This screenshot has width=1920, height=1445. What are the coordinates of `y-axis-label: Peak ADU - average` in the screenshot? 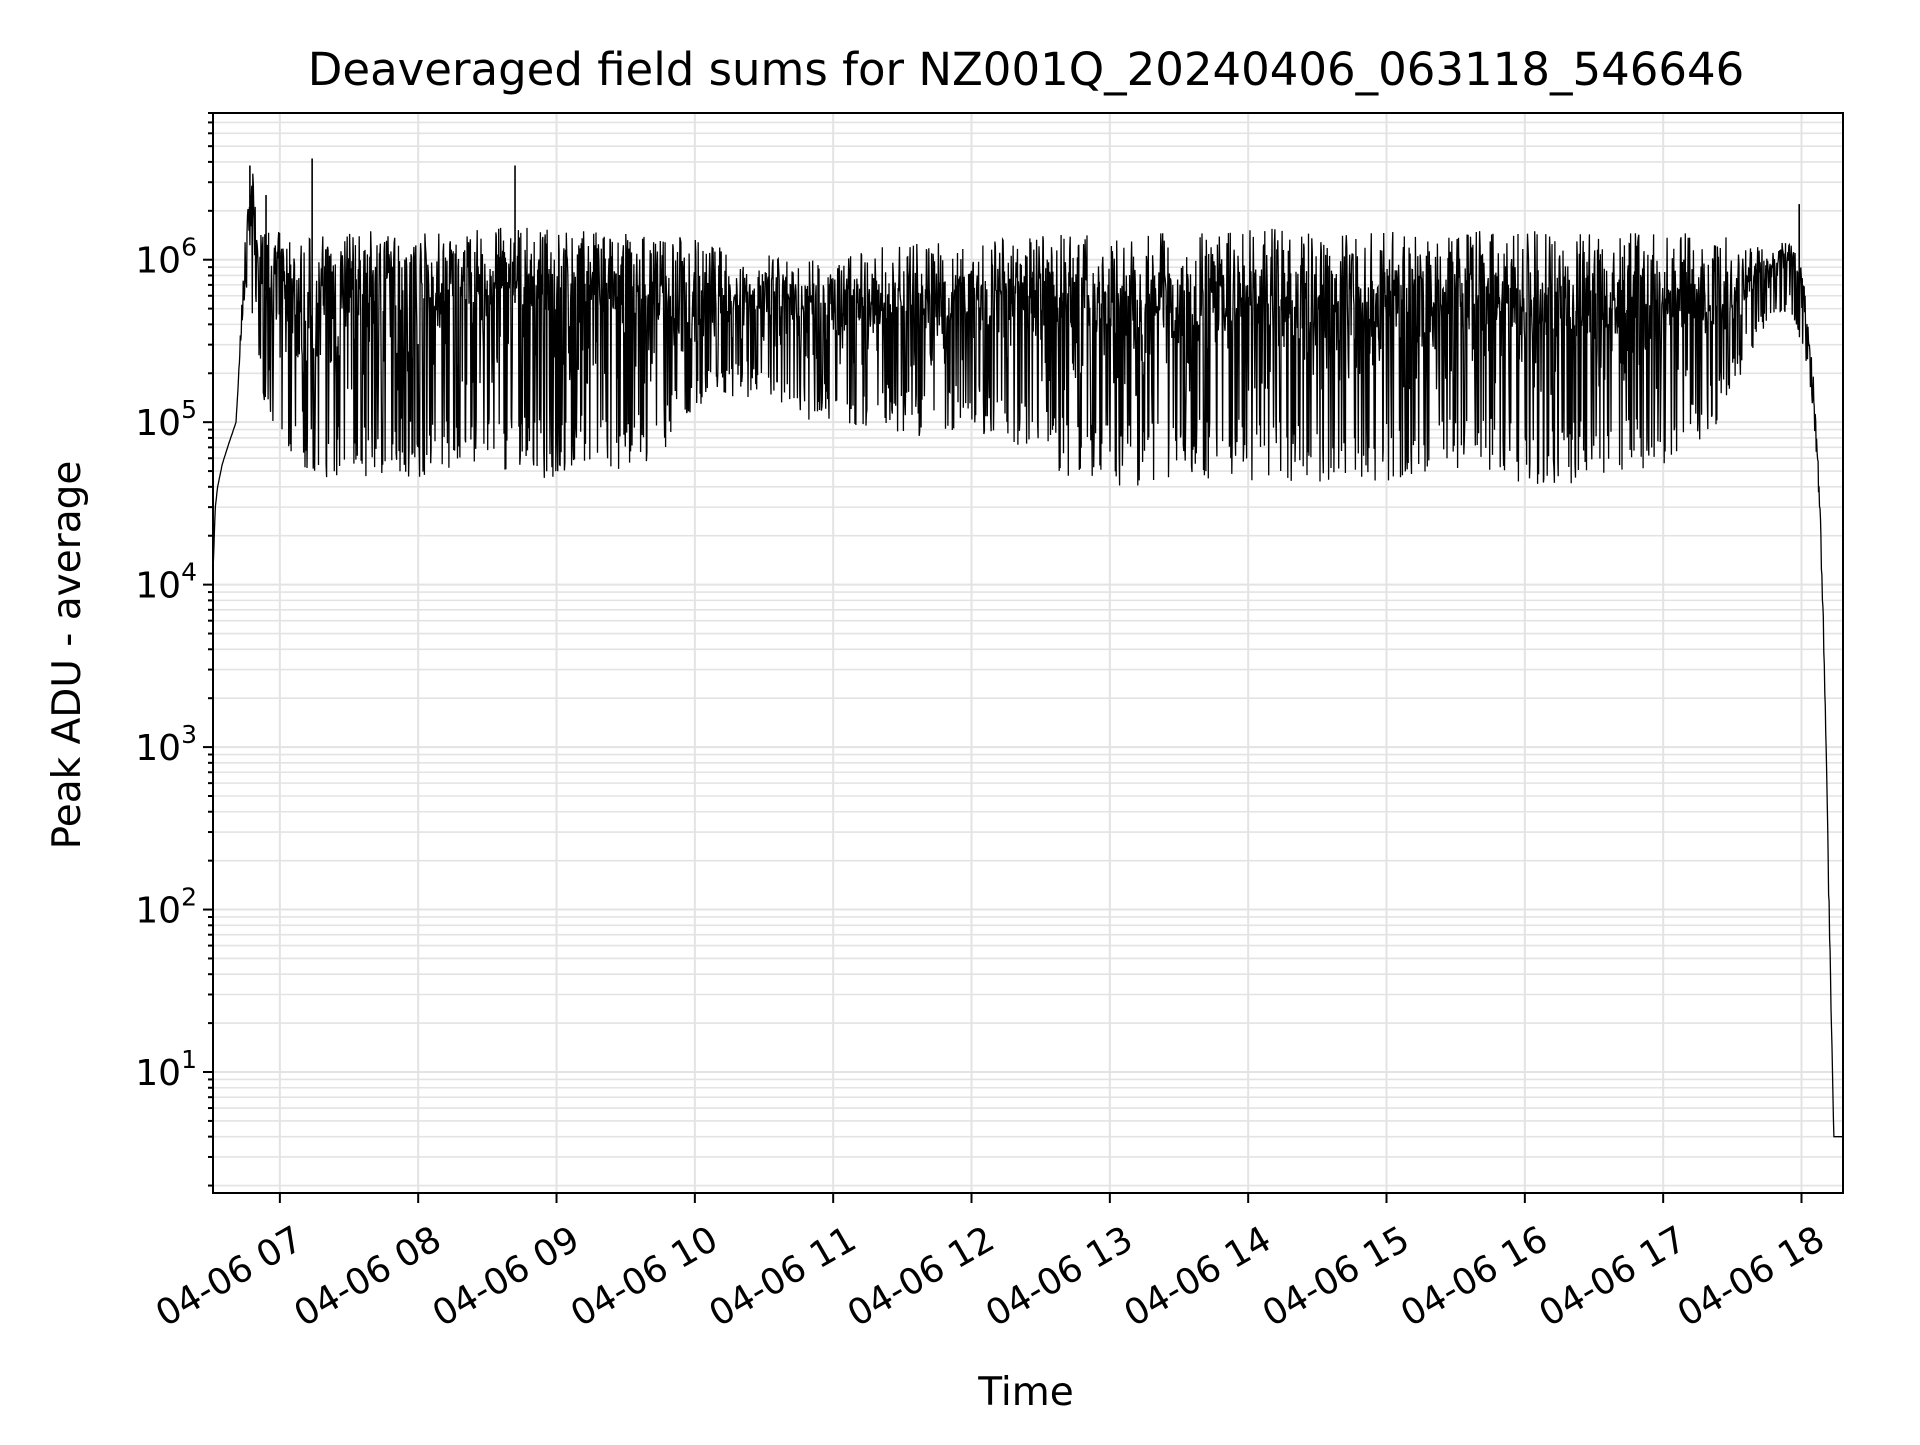 It's located at (67, 655).